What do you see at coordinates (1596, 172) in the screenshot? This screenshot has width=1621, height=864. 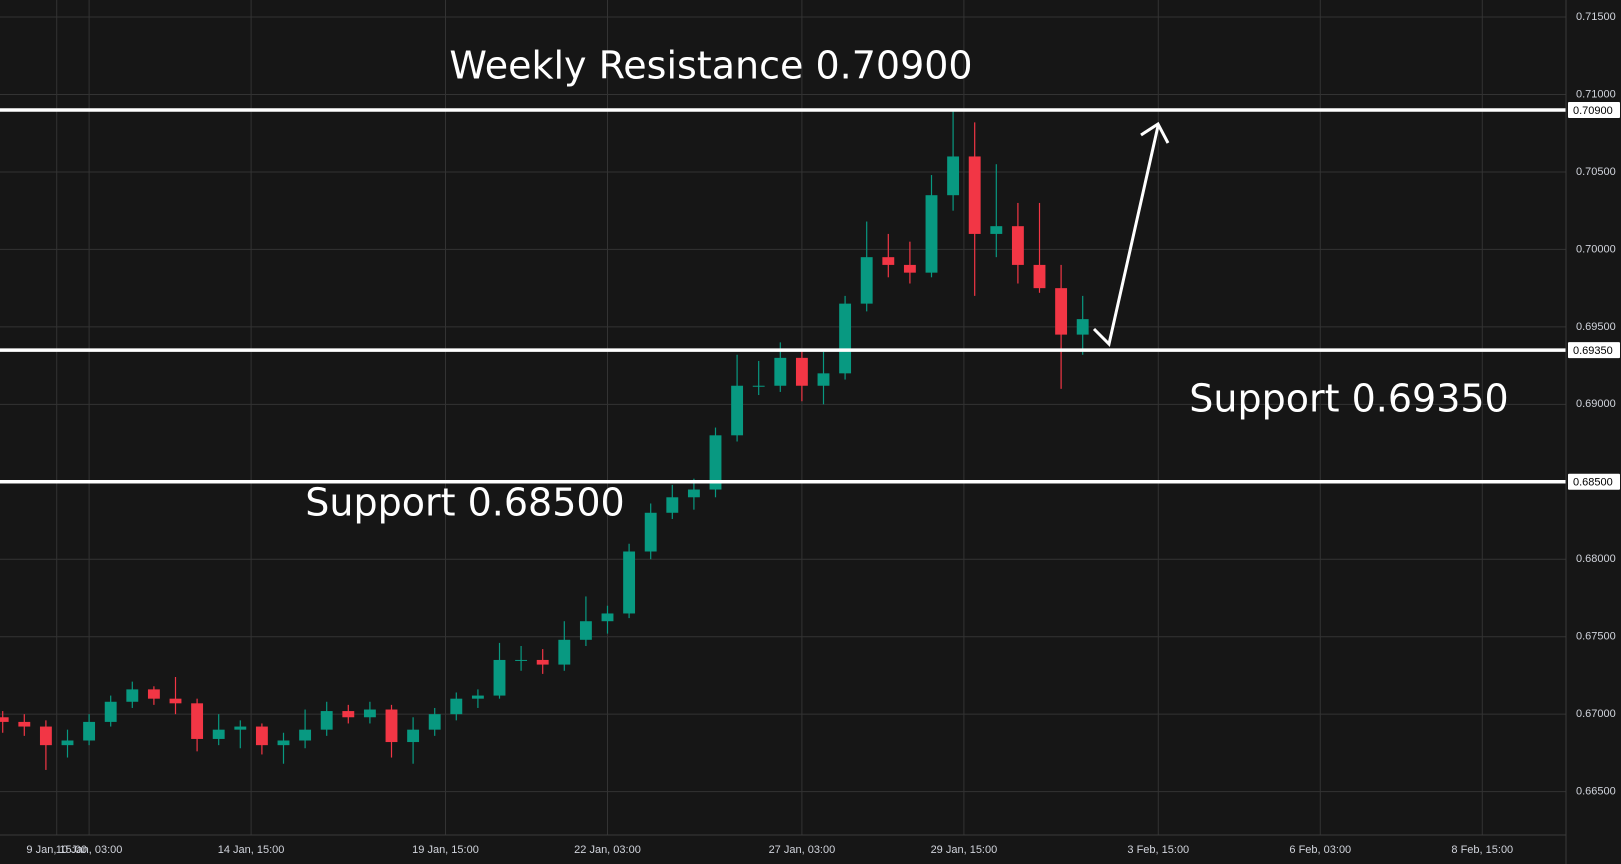 I see `y-tick-label: 0.70500` at bounding box center [1596, 172].